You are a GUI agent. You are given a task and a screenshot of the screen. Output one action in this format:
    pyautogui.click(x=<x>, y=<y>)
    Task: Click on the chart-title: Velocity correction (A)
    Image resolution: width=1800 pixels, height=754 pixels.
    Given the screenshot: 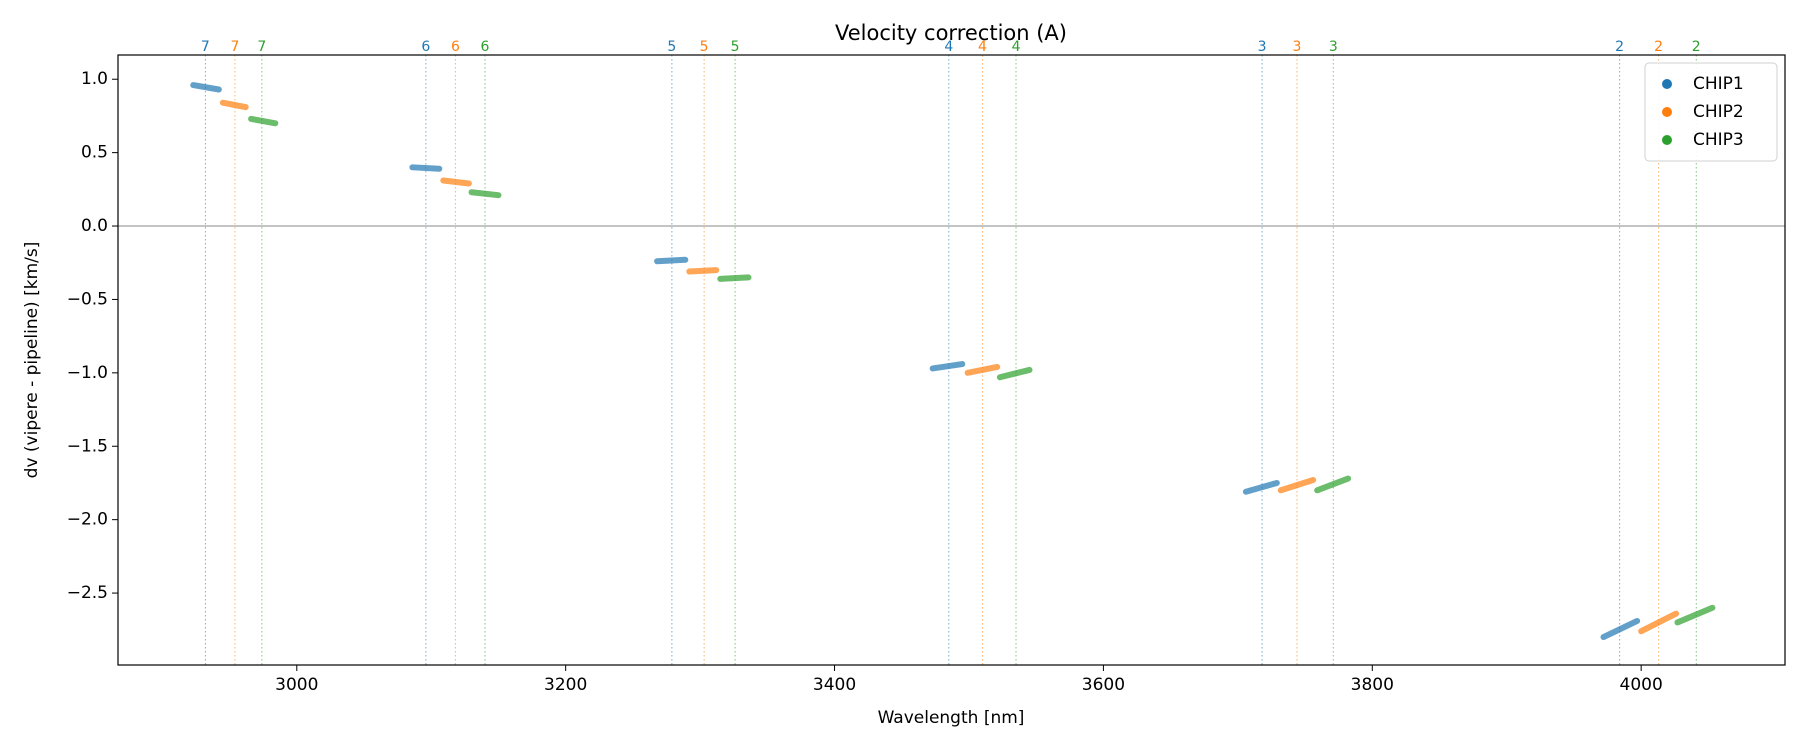 What is the action you would take?
    pyautogui.click(x=951, y=33)
    